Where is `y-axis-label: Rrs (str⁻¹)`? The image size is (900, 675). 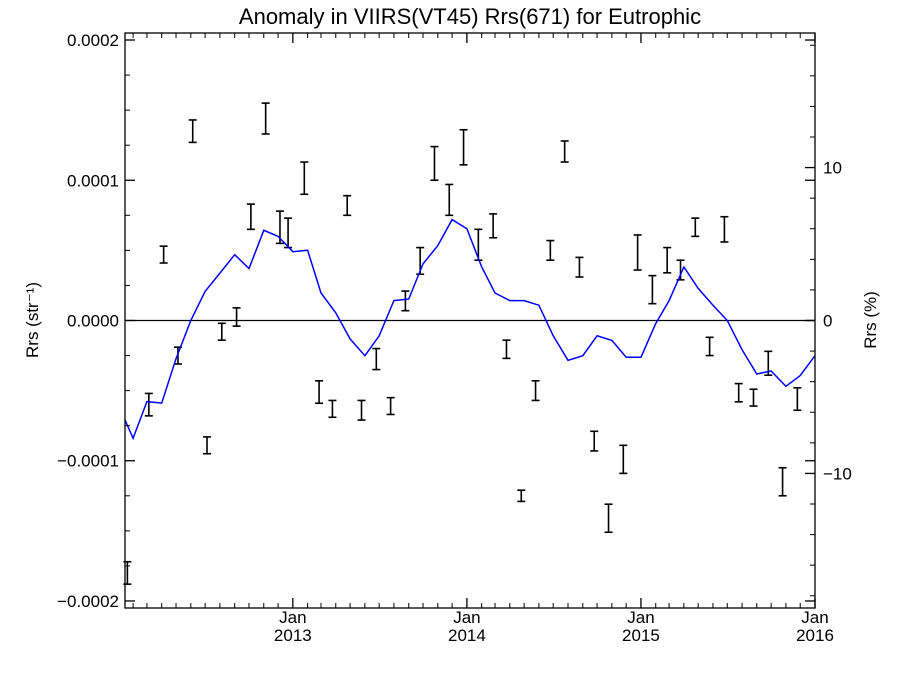
y-axis-label: Rrs (str⁻¹) is located at coordinates (32, 320).